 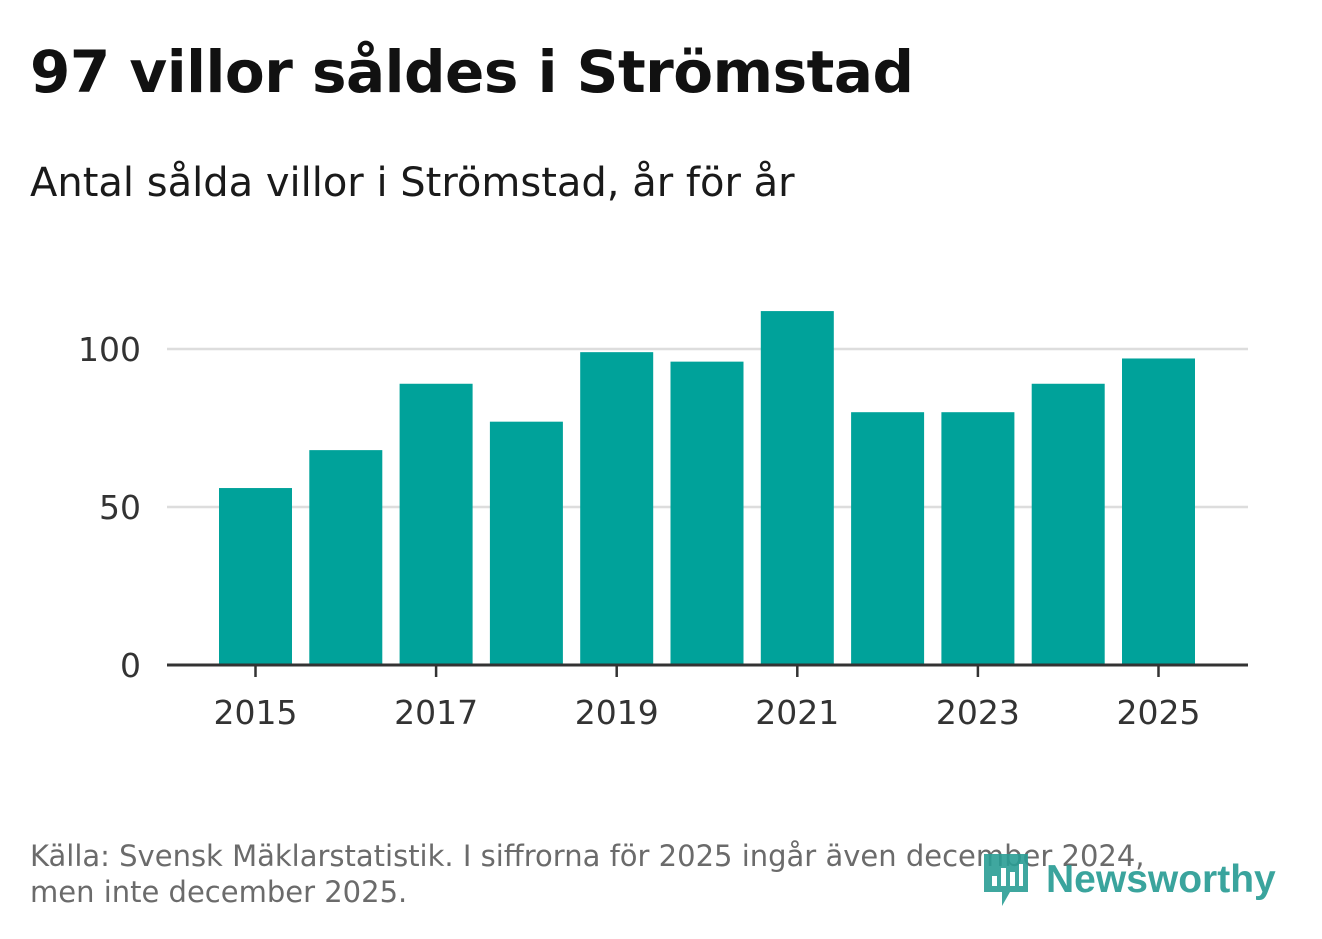 I want to click on y-tick-label-50: 50, so click(x=120, y=507).